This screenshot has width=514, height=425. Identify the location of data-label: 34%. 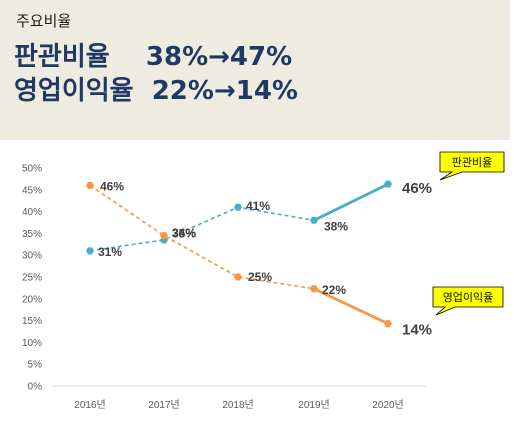
(184, 233).